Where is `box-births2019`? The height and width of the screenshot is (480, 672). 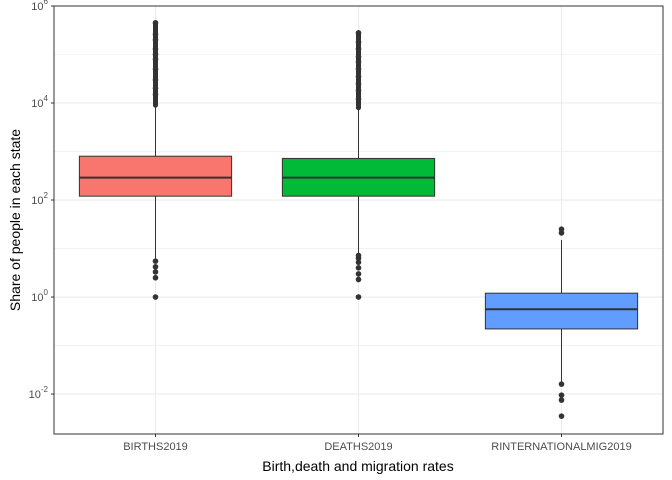 box-births2019 is located at coordinates (155, 160).